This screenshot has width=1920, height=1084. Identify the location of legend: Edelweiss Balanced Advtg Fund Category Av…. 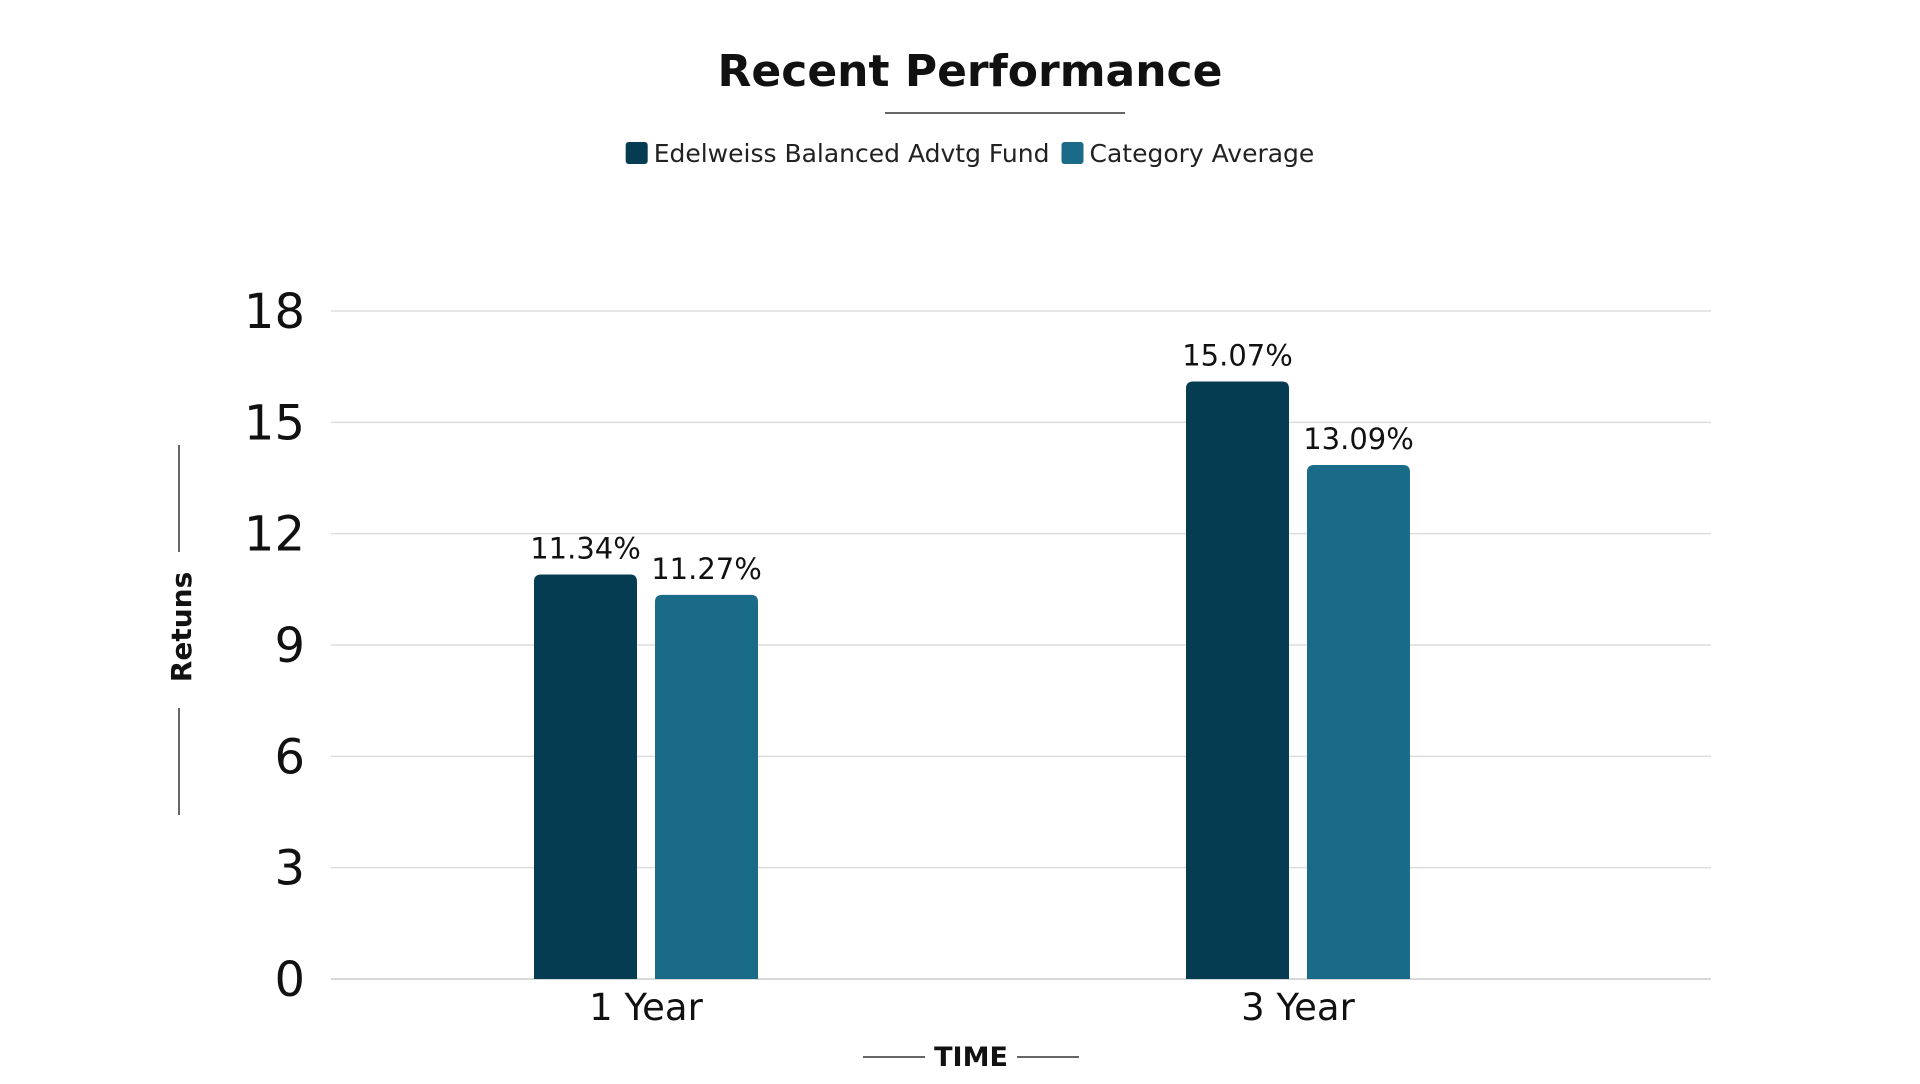
(970, 153).